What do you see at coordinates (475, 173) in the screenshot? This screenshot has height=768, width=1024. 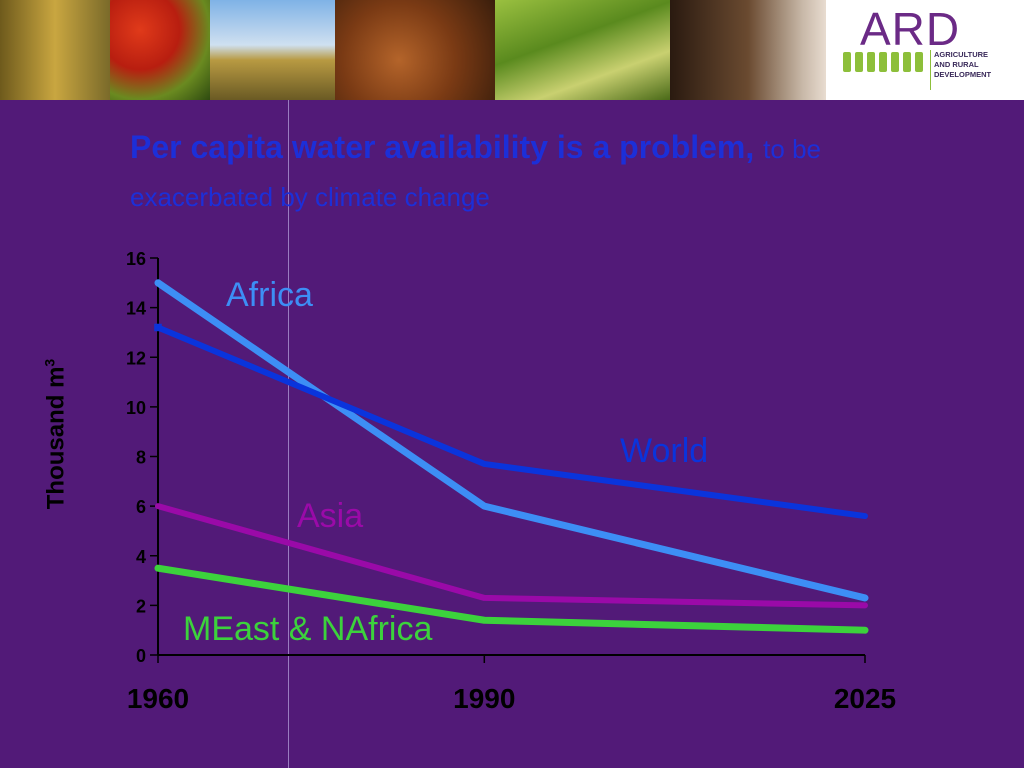 I see `slide-title-sub: to be exacerbated by climate change` at bounding box center [475, 173].